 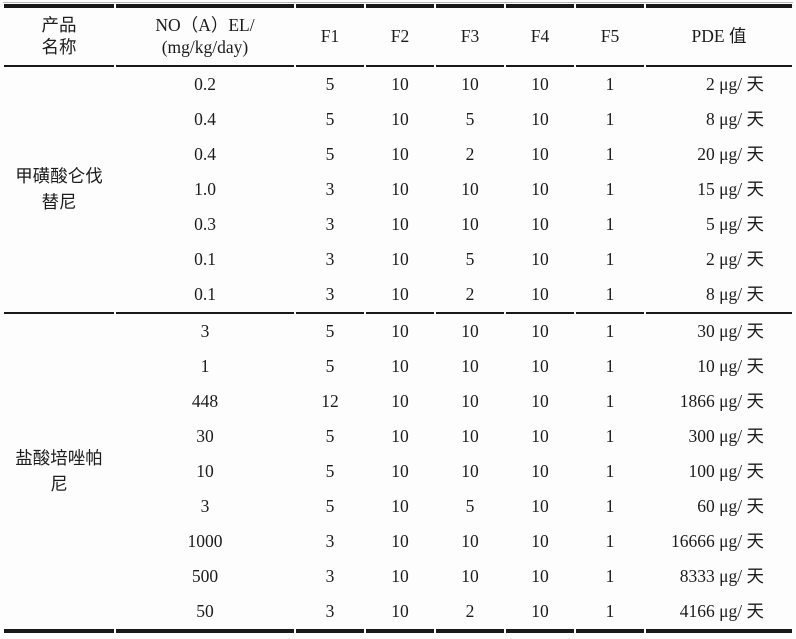 I want to click on noael-cell: 500, so click(x=205, y=575).